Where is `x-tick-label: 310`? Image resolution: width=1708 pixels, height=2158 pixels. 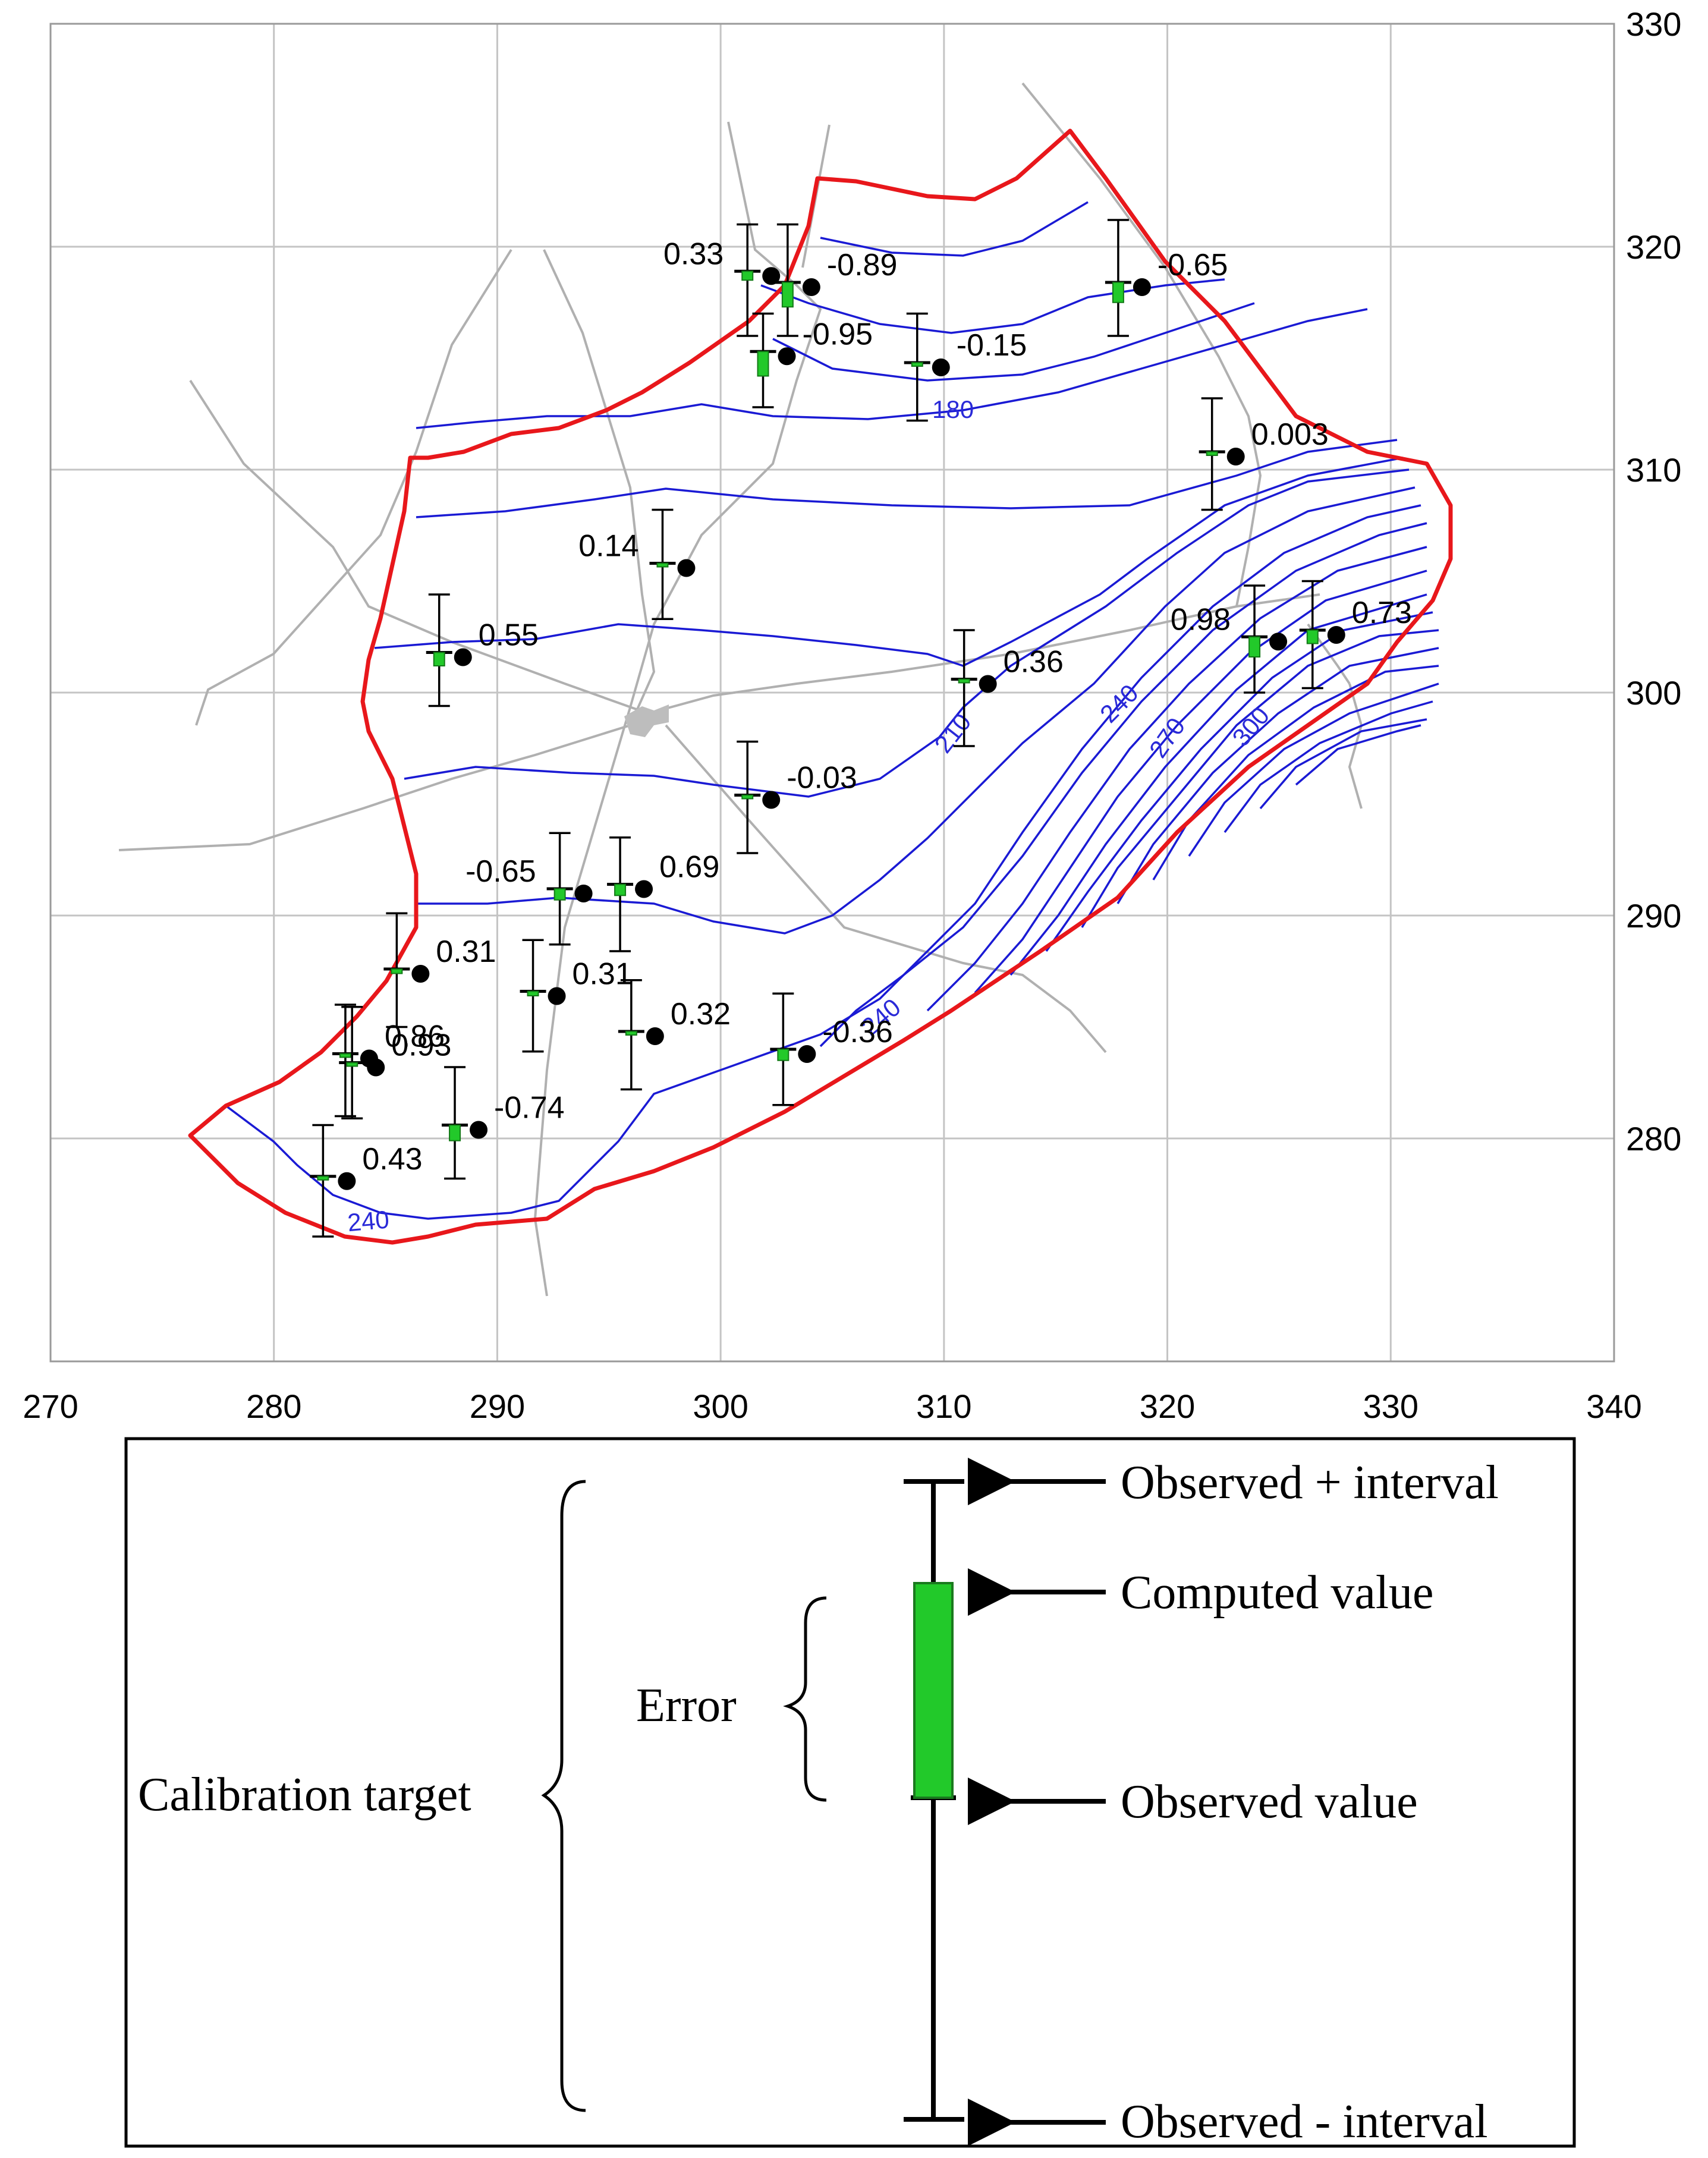
x-tick-label: 310 is located at coordinates (943, 1407).